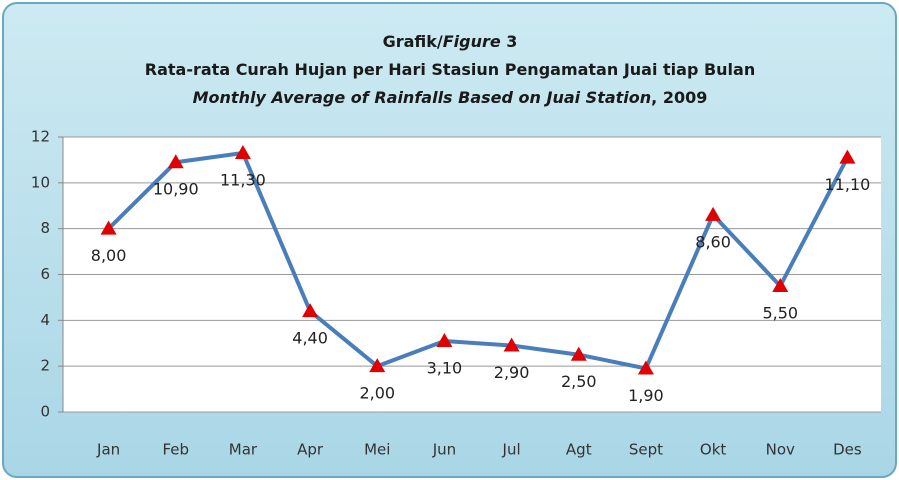 The height and width of the screenshot is (480, 899). I want to click on x-tick-label: Feb, so click(175, 450).